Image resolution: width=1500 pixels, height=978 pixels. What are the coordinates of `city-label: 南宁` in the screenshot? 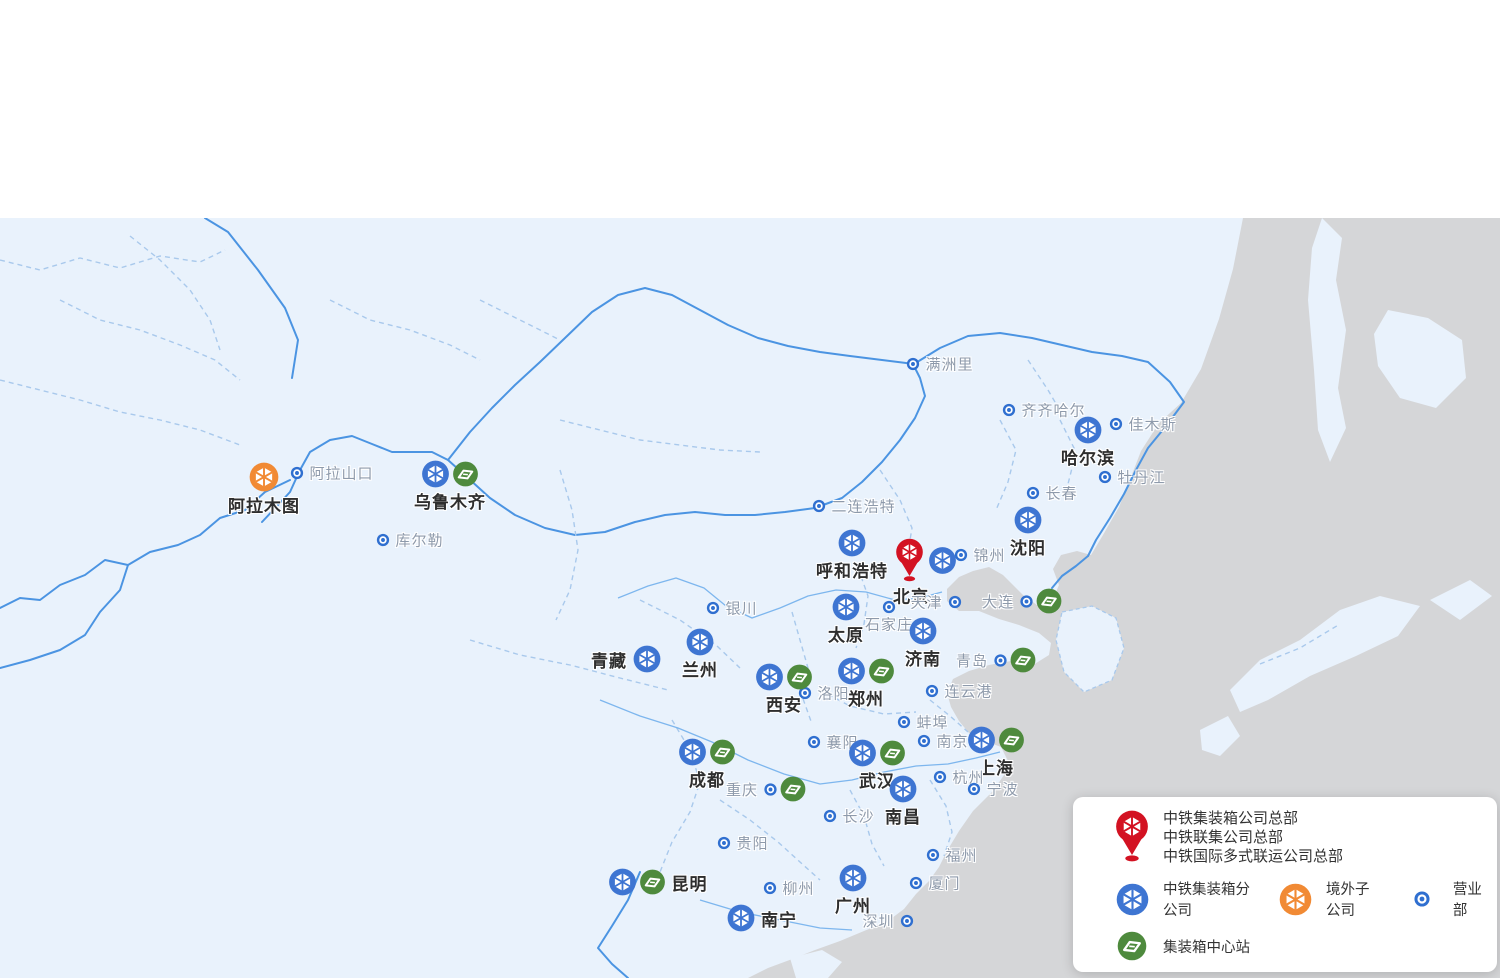 It's located at (779, 920).